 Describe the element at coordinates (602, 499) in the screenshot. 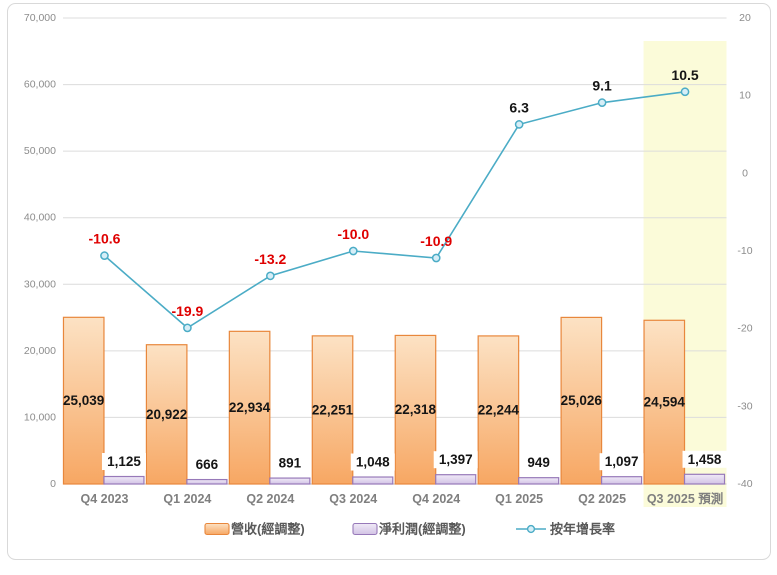

I see `x-axis-label: Q2 2025` at that location.